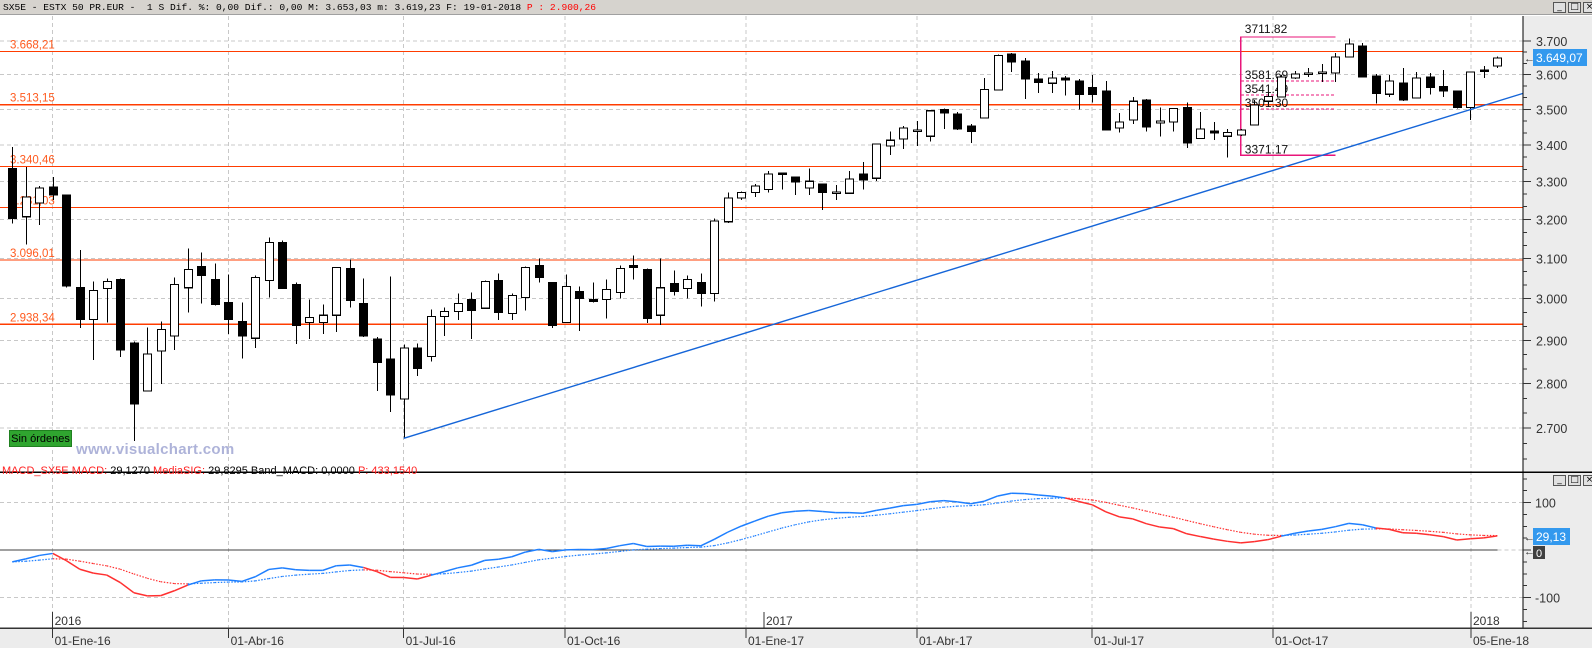 This screenshot has height=648, width=1592. What do you see at coordinates (1551, 341) in the screenshot?
I see `price-axis-label: 2.900` at bounding box center [1551, 341].